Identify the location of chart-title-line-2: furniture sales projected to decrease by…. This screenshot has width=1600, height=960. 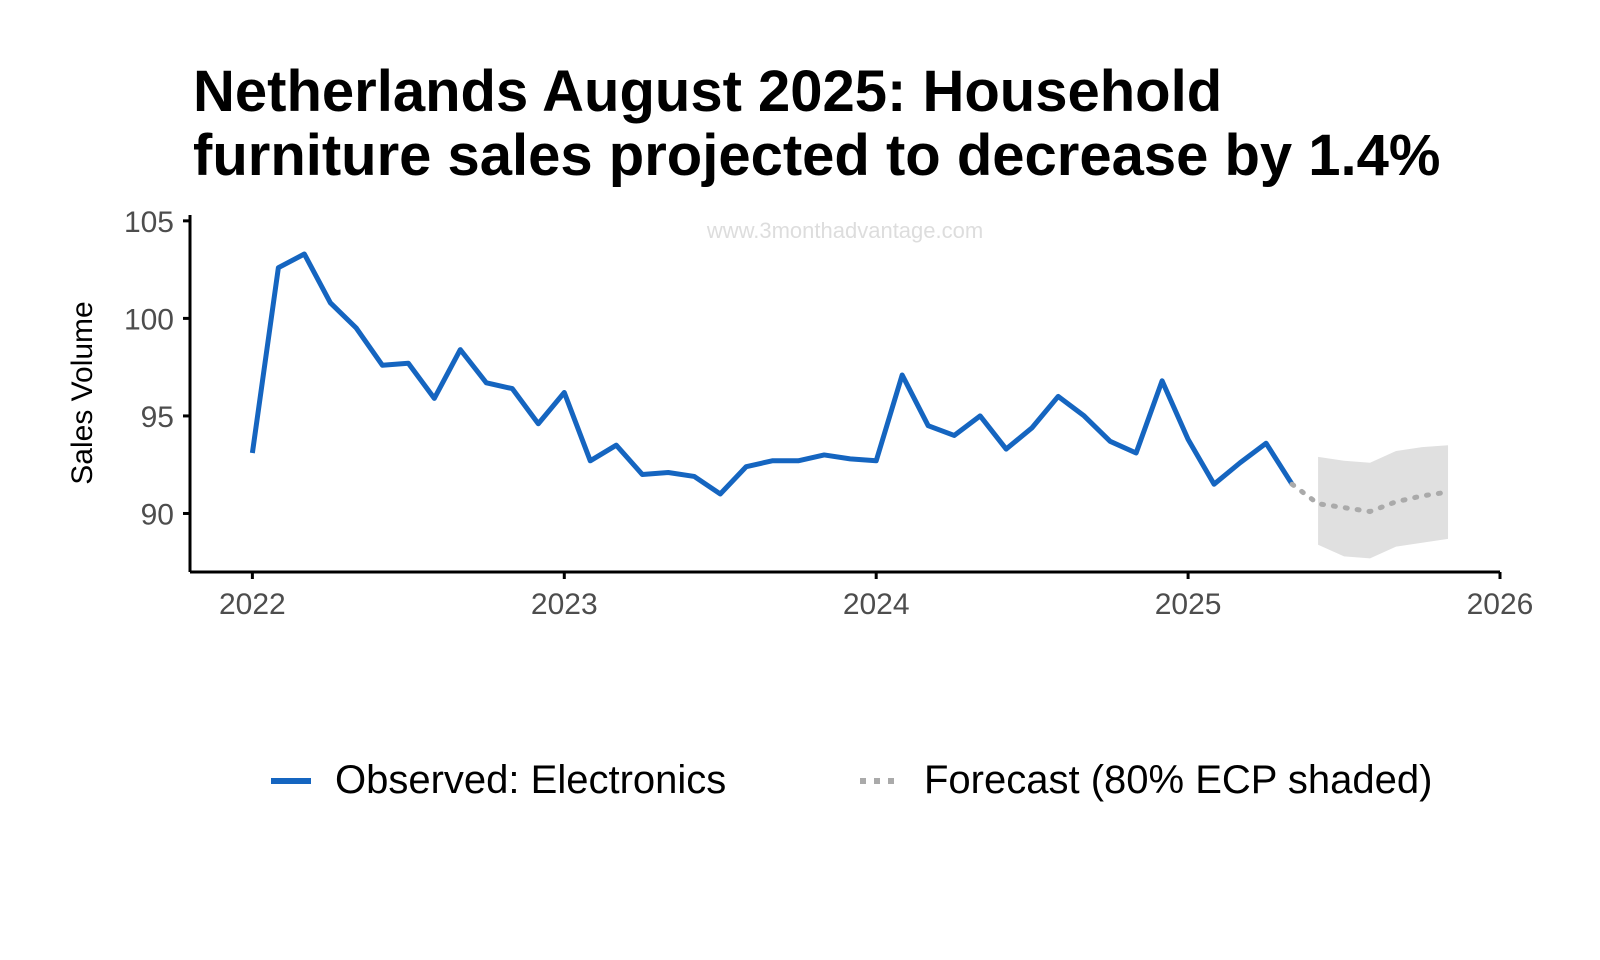
(817, 155).